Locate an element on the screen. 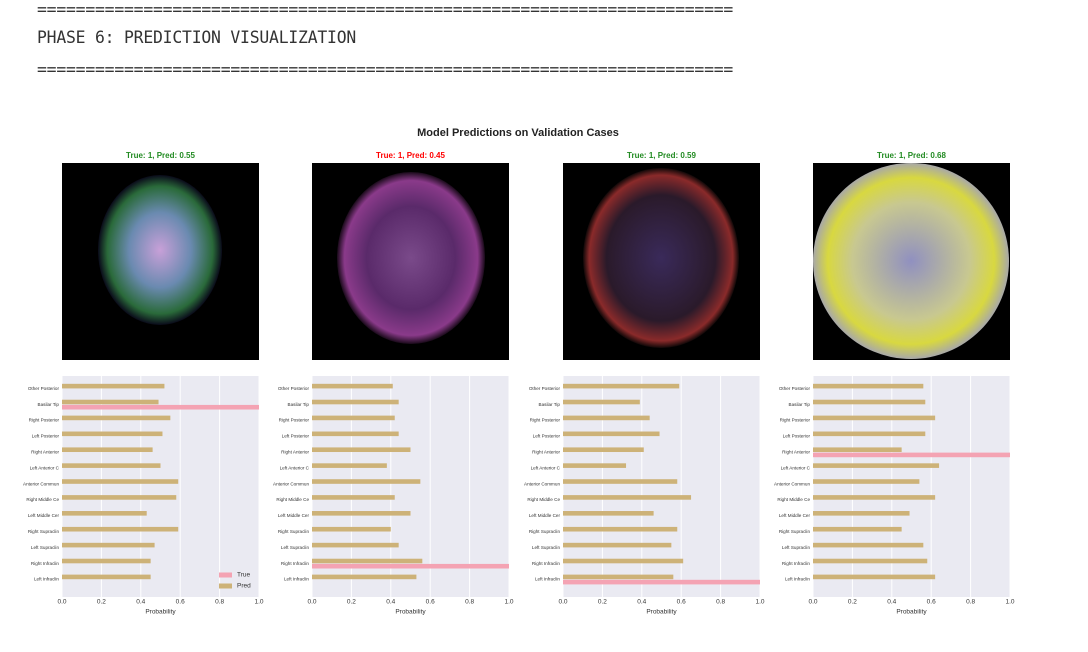 The width and height of the screenshot is (1088, 652). phase-heading: PHASE 6: PREDICTION VISUALIZATION is located at coordinates (197, 37).